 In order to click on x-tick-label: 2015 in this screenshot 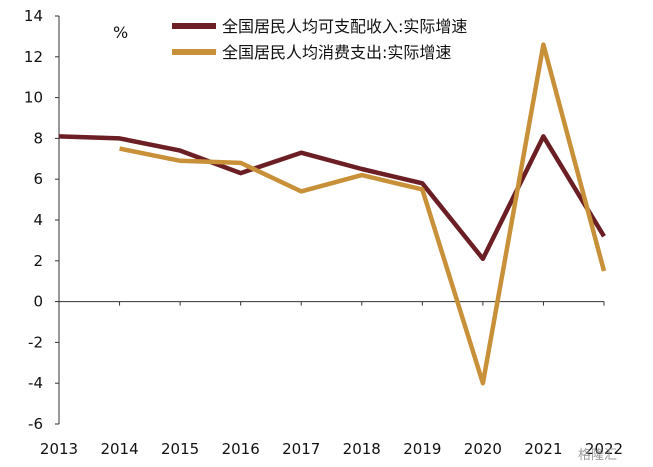, I will do `click(180, 449)`.